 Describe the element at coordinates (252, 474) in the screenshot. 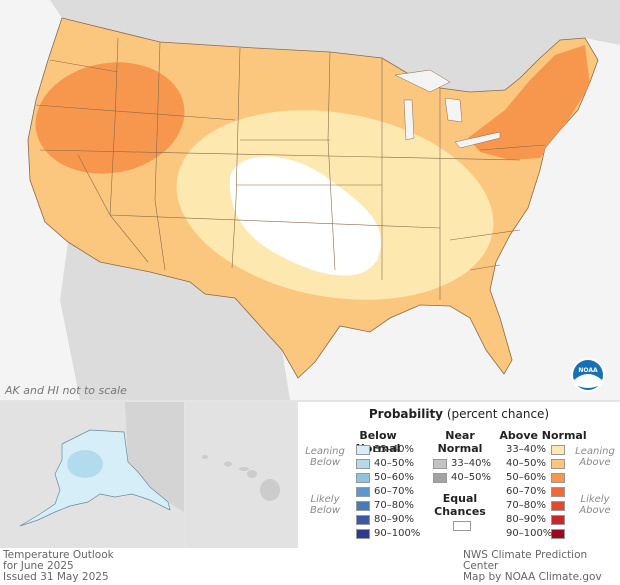

I see `hawaii-maui` at that location.